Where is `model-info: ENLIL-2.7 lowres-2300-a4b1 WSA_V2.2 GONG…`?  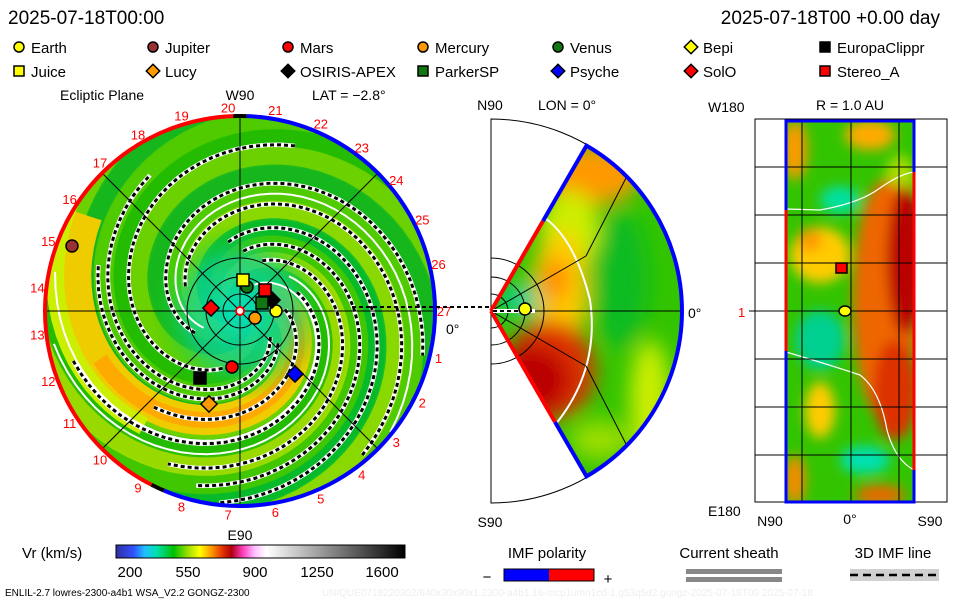
model-info: ENLIL-2.7 lowres-2300-a4b1 WSA_V2.2 GONG… is located at coordinates (127, 593).